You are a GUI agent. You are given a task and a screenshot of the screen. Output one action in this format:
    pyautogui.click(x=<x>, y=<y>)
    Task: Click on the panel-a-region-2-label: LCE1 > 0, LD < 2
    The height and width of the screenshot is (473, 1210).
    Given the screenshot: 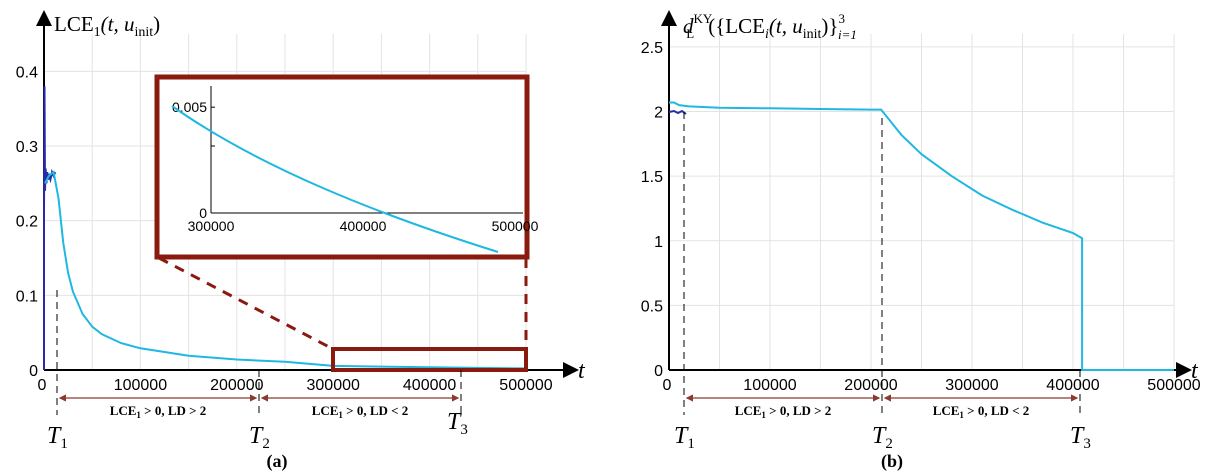 What is the action you would take?
    pyautogui.click(x=360, y=411)
    